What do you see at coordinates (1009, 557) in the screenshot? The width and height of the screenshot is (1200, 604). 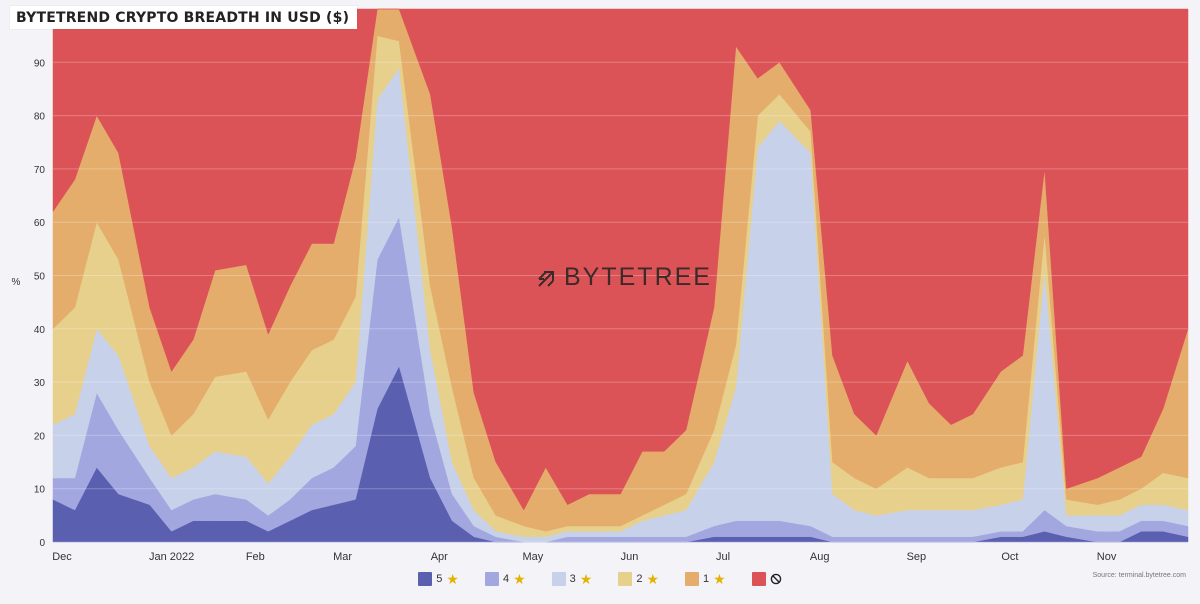 I see `x-tick-label: Oct` at bounding box center [1009, 557].